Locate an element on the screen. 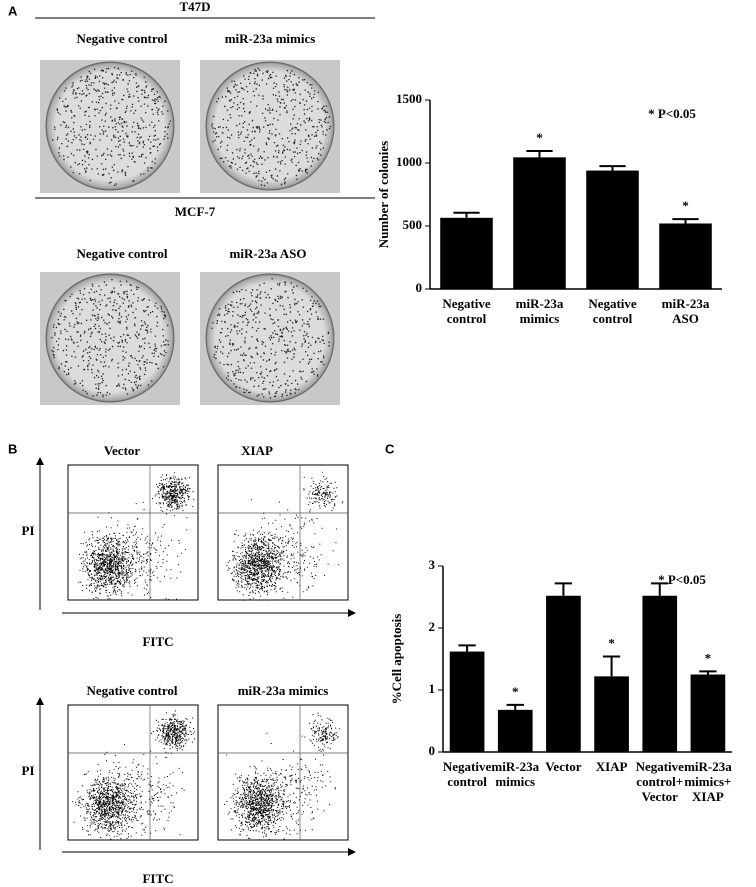 The image size is (756, 887). y-axis-label: %Cell apoptosis is located at coordinates (396, 659).